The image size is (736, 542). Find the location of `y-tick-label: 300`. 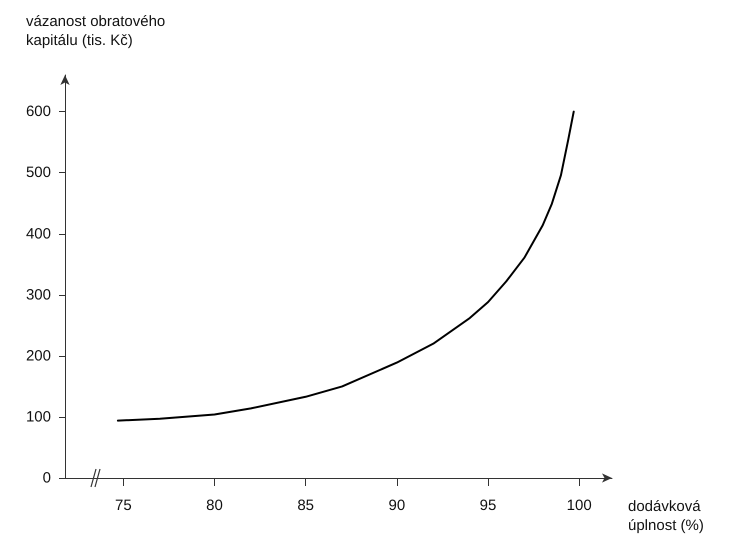

y-tick-label: 300 is located at coordinates (38, 295).